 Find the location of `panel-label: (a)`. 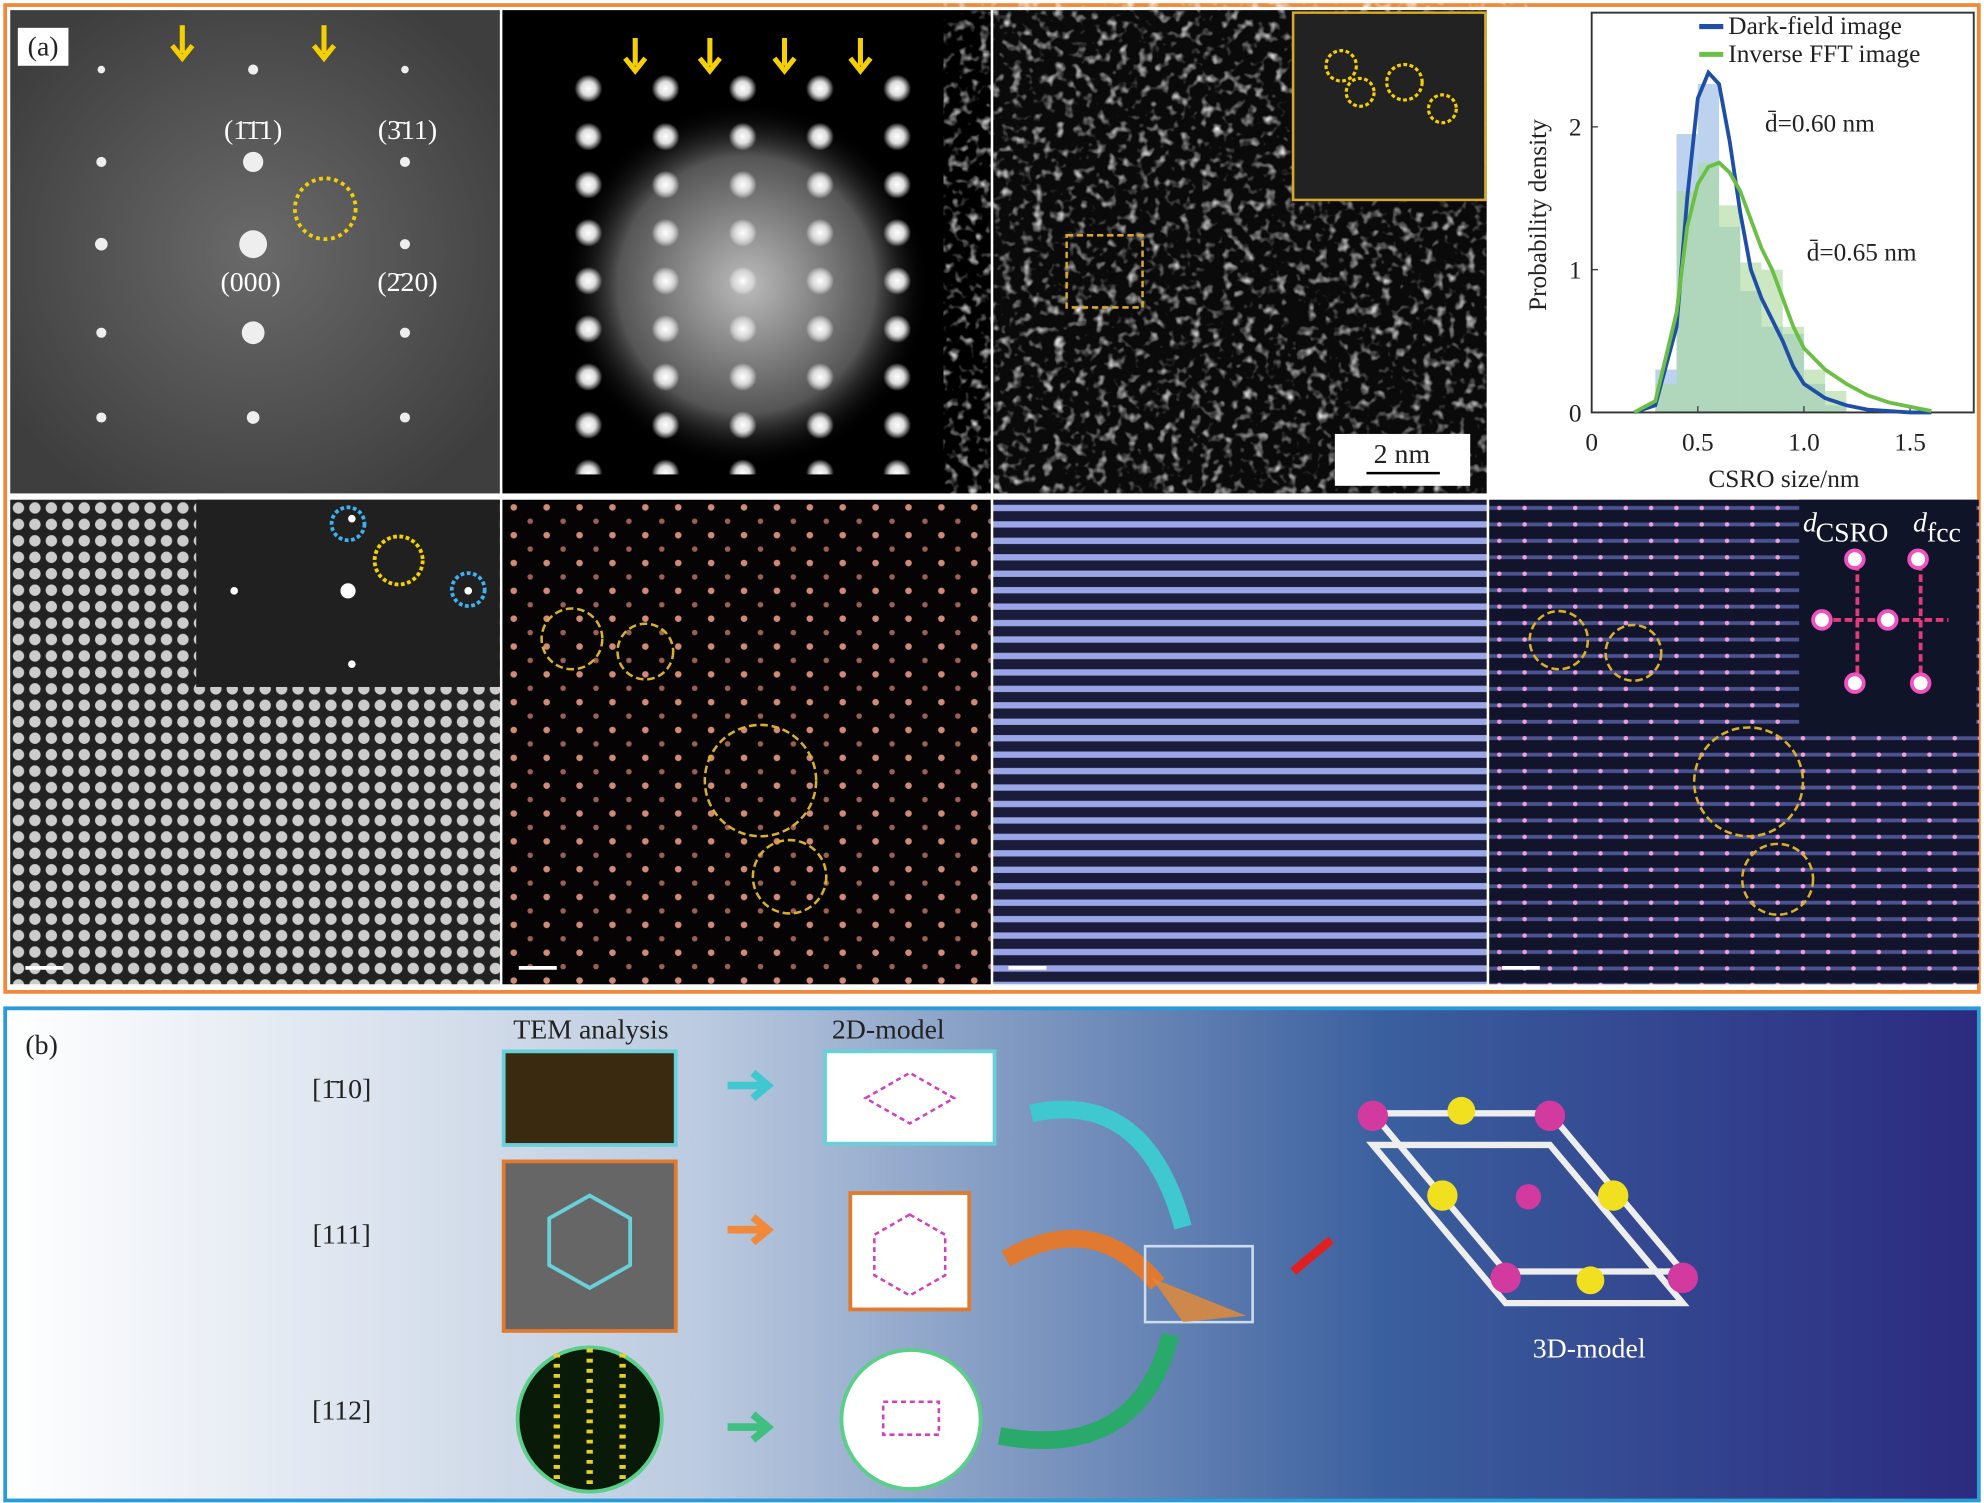

panel-label: (a) is located at coordinates (43, 47).